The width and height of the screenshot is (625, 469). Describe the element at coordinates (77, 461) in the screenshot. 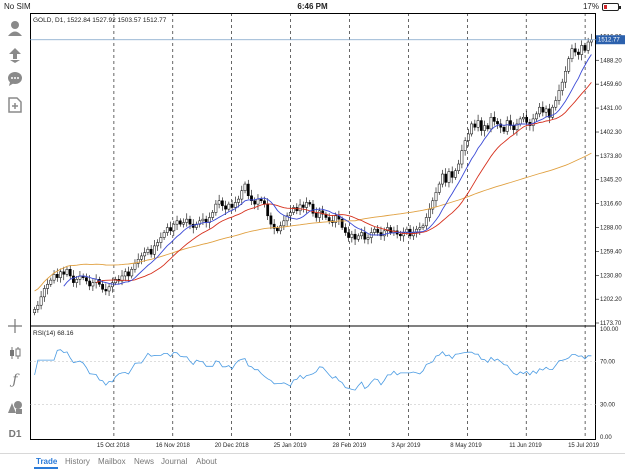

I see `tab-history: History` at that location.